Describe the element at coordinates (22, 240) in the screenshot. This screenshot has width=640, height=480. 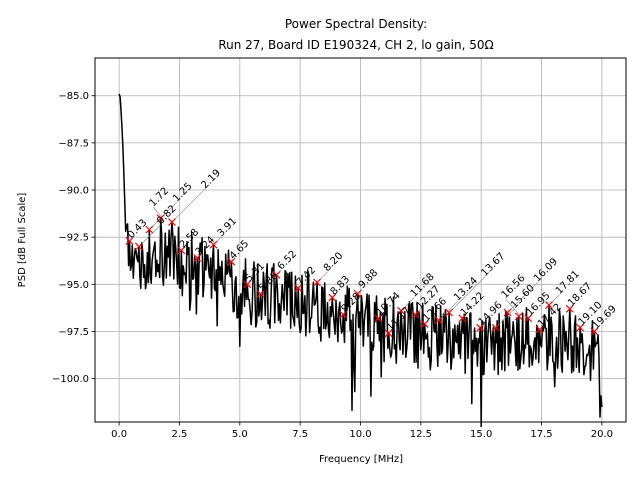
I see `y-axis-label: PSD [dB Full Scale]` at that location.